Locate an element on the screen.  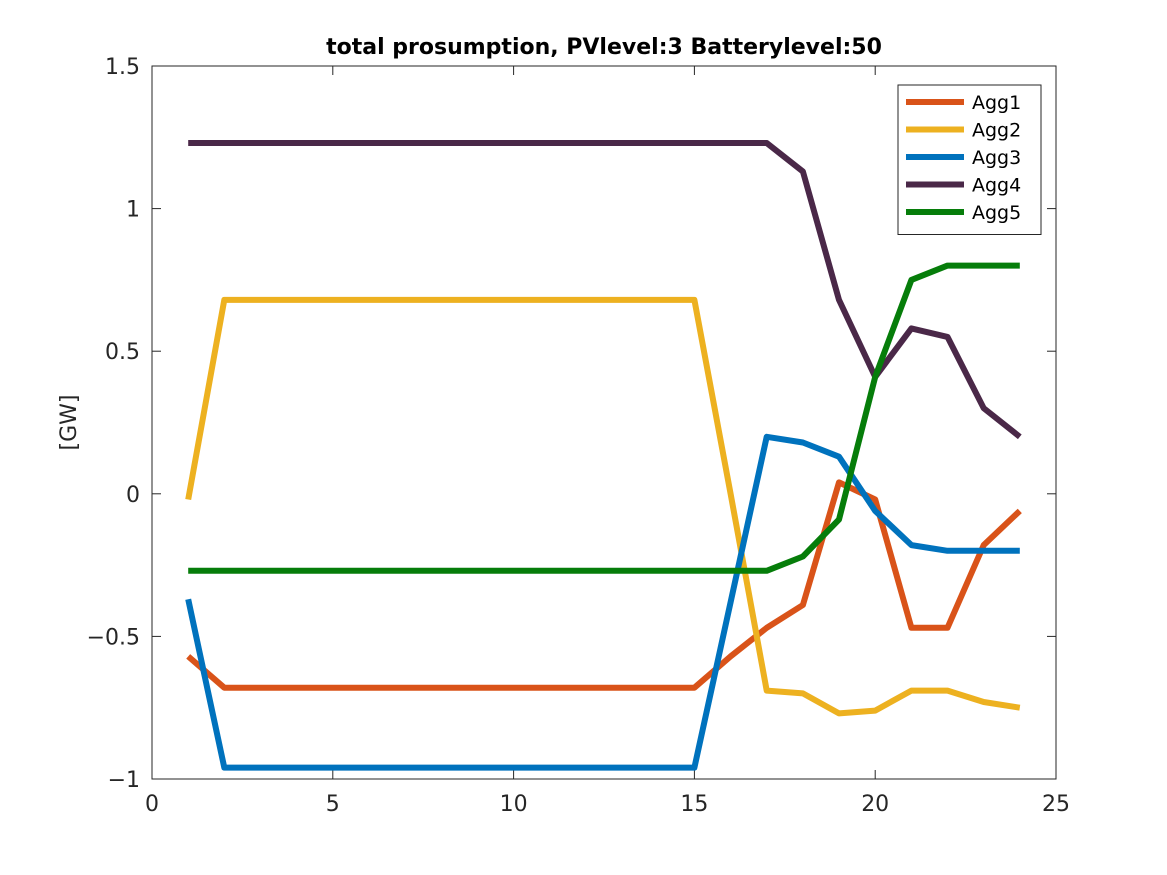
x-tick-label: 25 is located at coordinates (1056, 804).